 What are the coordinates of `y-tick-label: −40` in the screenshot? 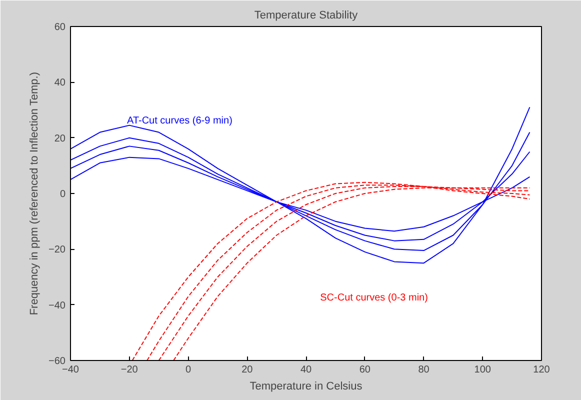 It's located at (57, 306).